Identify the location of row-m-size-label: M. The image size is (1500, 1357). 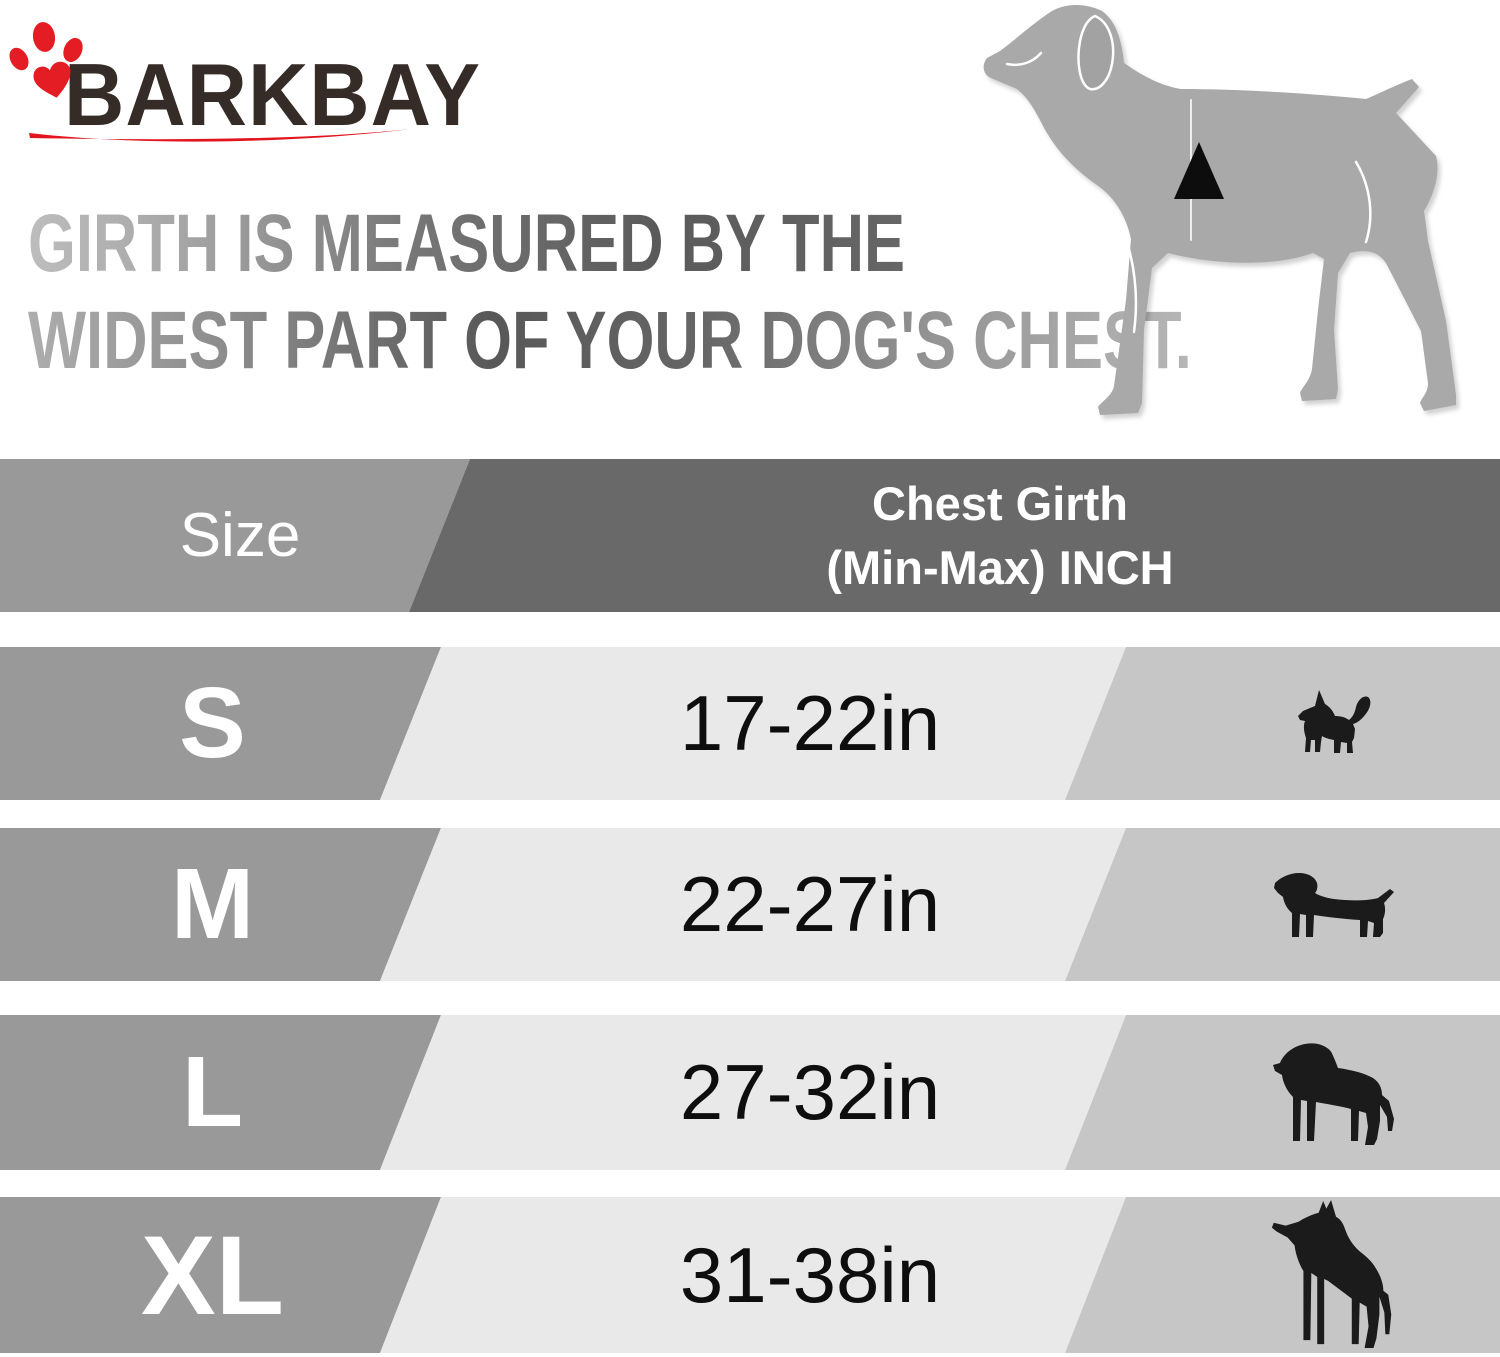
(212, 904).